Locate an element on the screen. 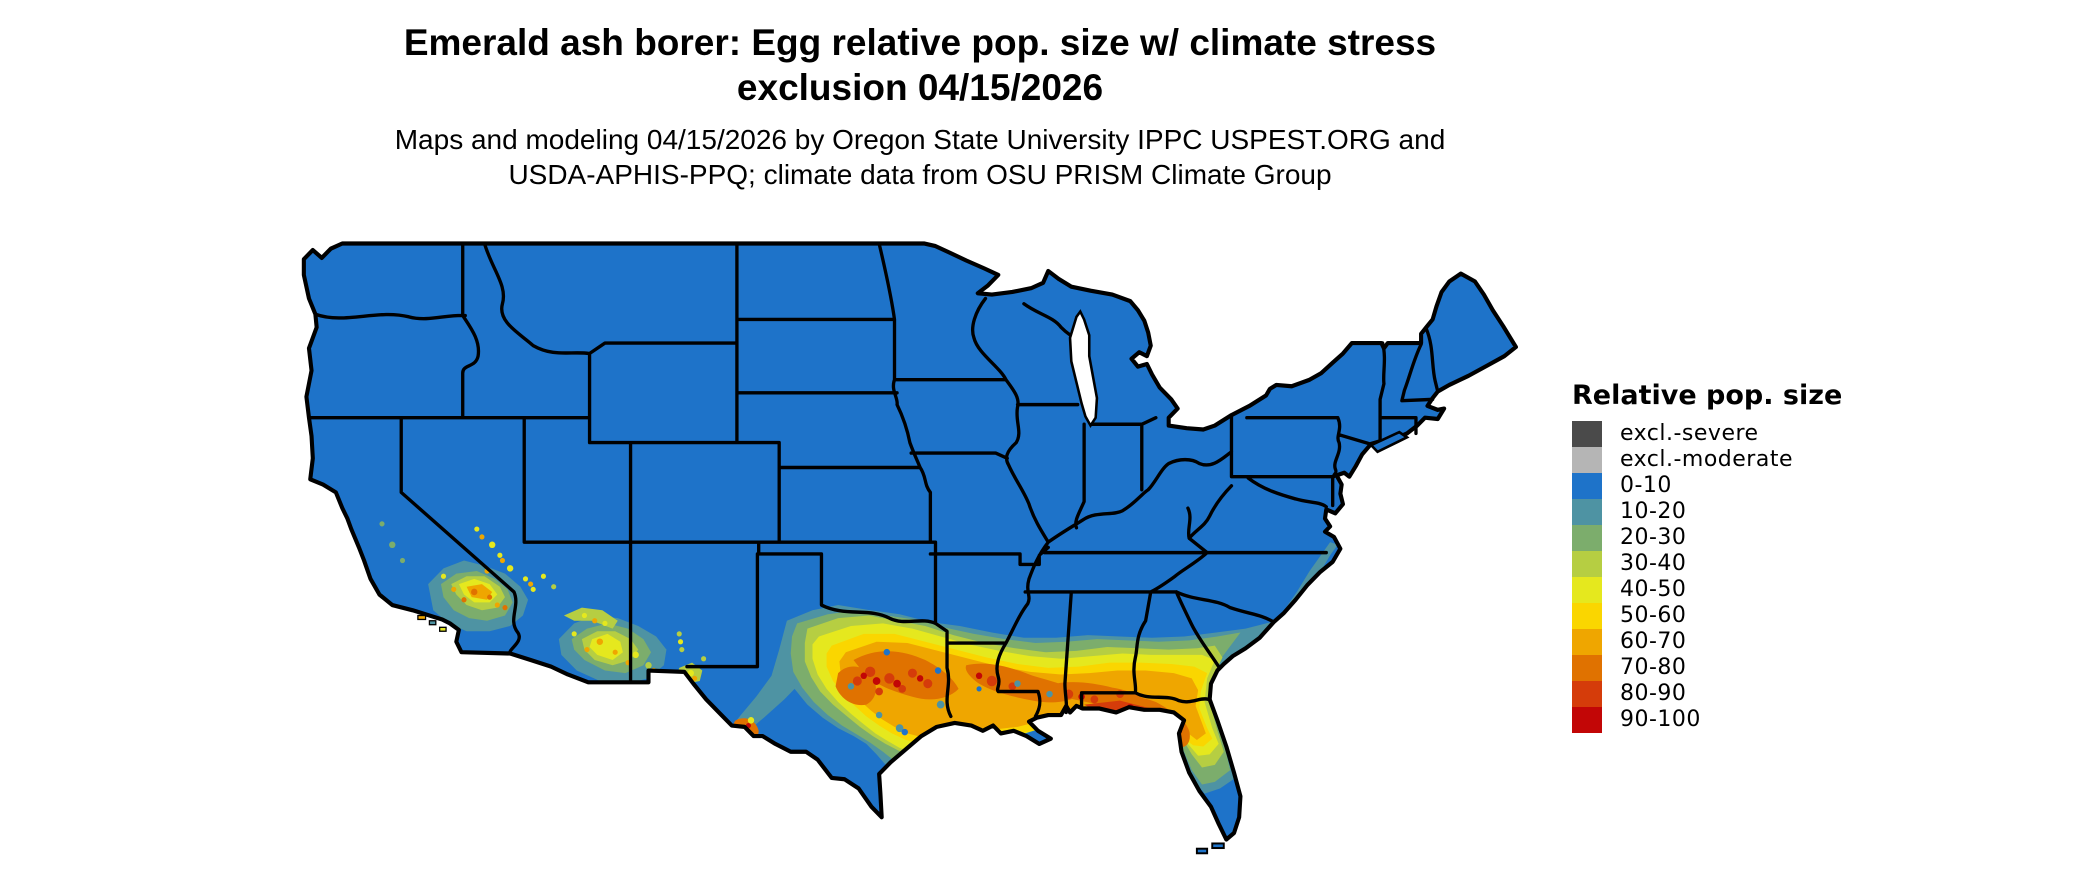 This screenshot has width=2100, height=892. band-70-80-cores is located at coordinates (904, 696).